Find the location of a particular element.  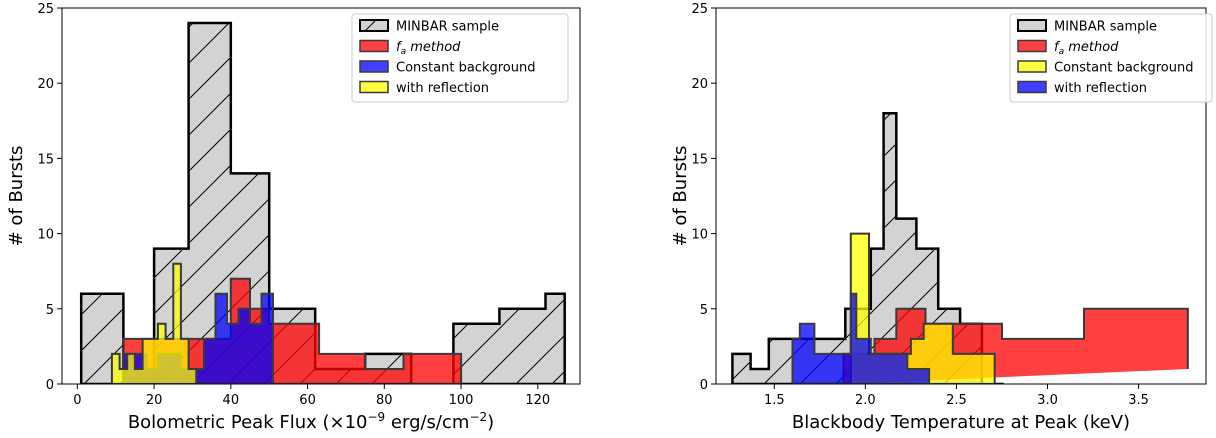

x-tick-label: 3.0 is located at coordinates (1047, 400).